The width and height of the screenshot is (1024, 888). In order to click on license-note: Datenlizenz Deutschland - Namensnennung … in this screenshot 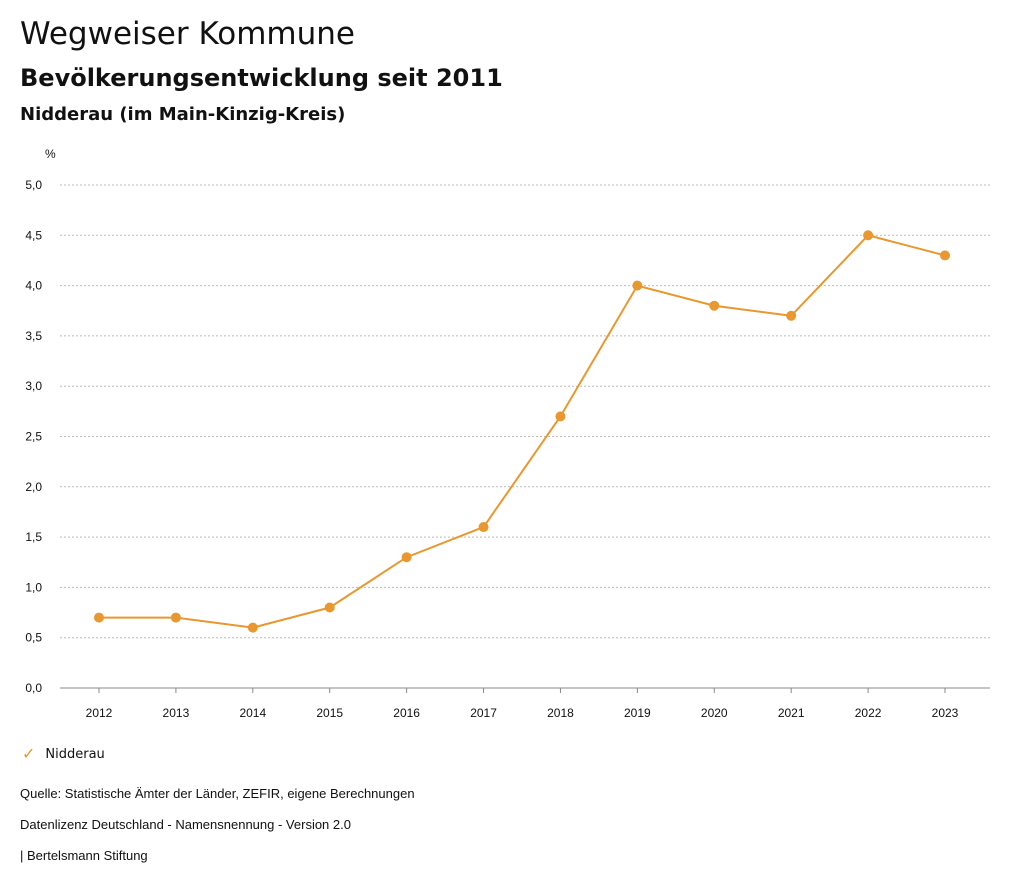, I will do `click(185, 824)`.